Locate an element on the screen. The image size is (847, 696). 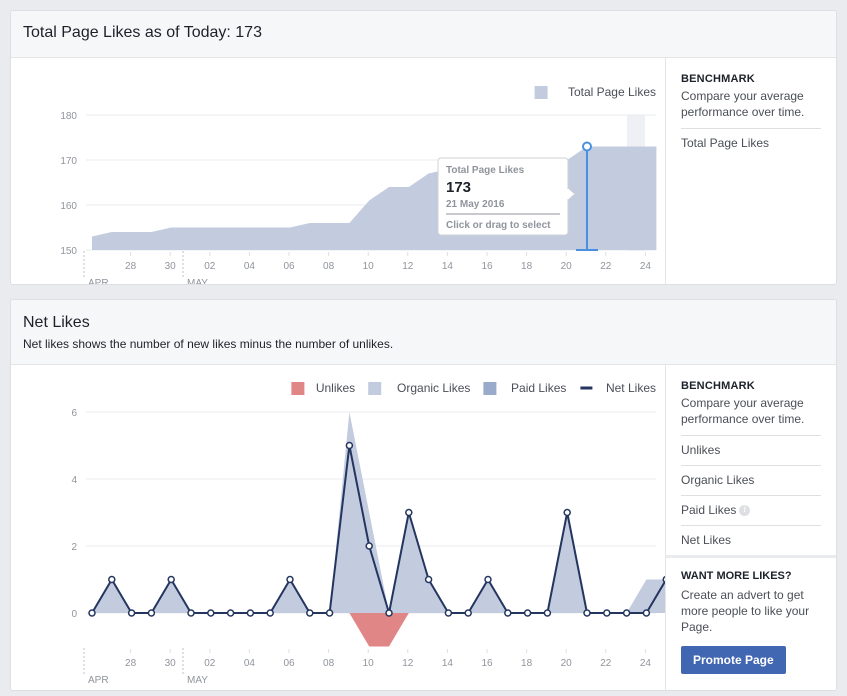
benchmark-item-paid-likes: Paid Likes i is located at coordinates (751, 511).